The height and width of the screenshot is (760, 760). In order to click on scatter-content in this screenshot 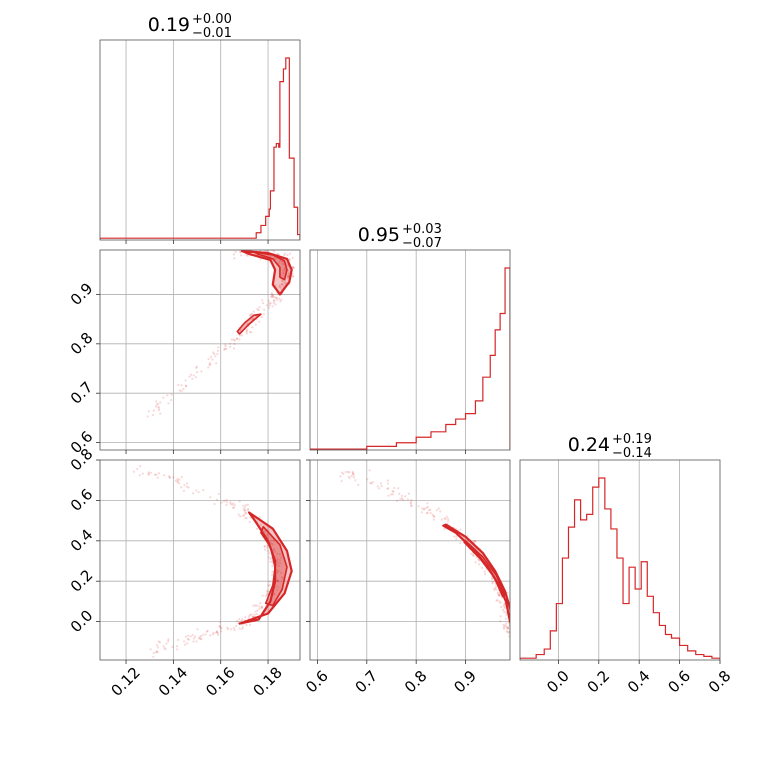, I will do `click(212, 561)`.